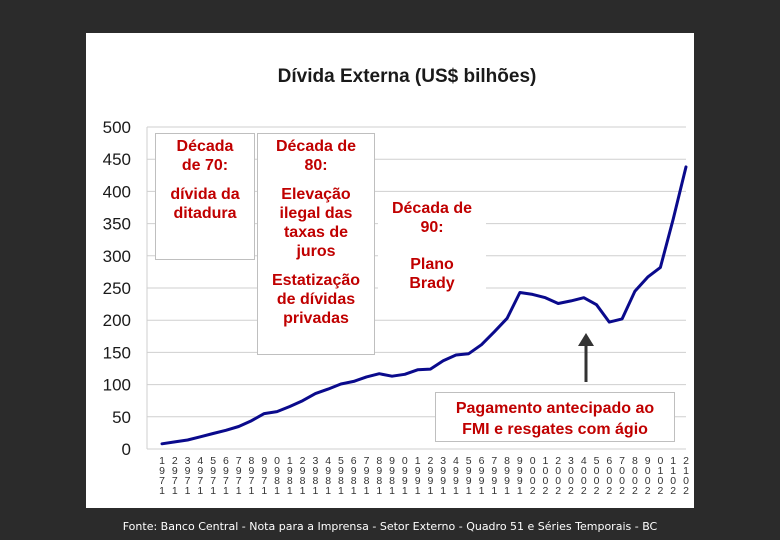 This screenshot has height=540, width=780. I want to click on annotation-text: 90:, so click(432, 227).